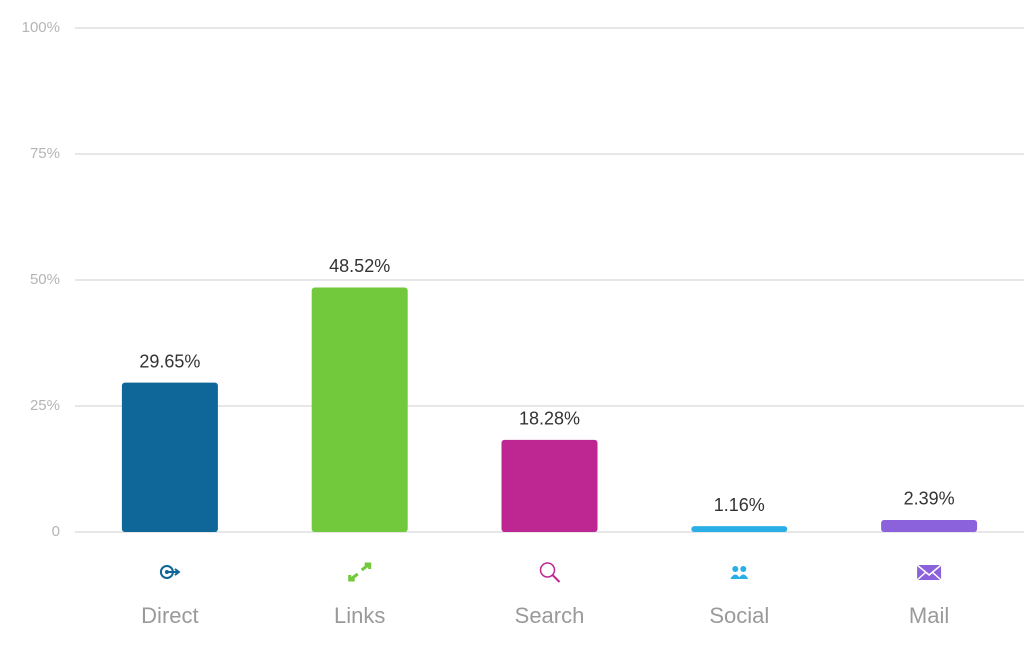 The image size is (1024, 650). I want to click on x-tick-label: Mail, so click(929, 615).